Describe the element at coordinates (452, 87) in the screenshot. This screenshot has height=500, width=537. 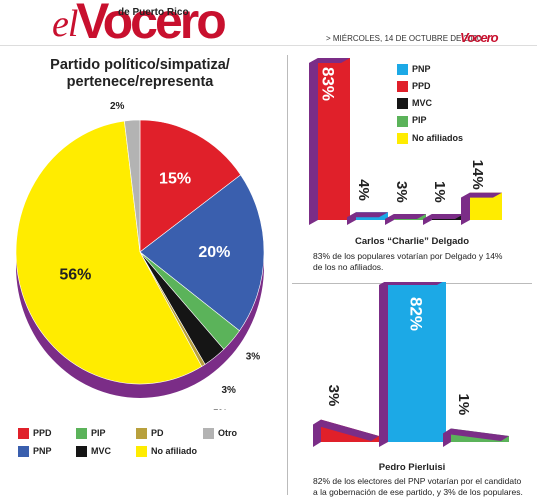
I see `delgado-legend-item-1: PPD` at that location.